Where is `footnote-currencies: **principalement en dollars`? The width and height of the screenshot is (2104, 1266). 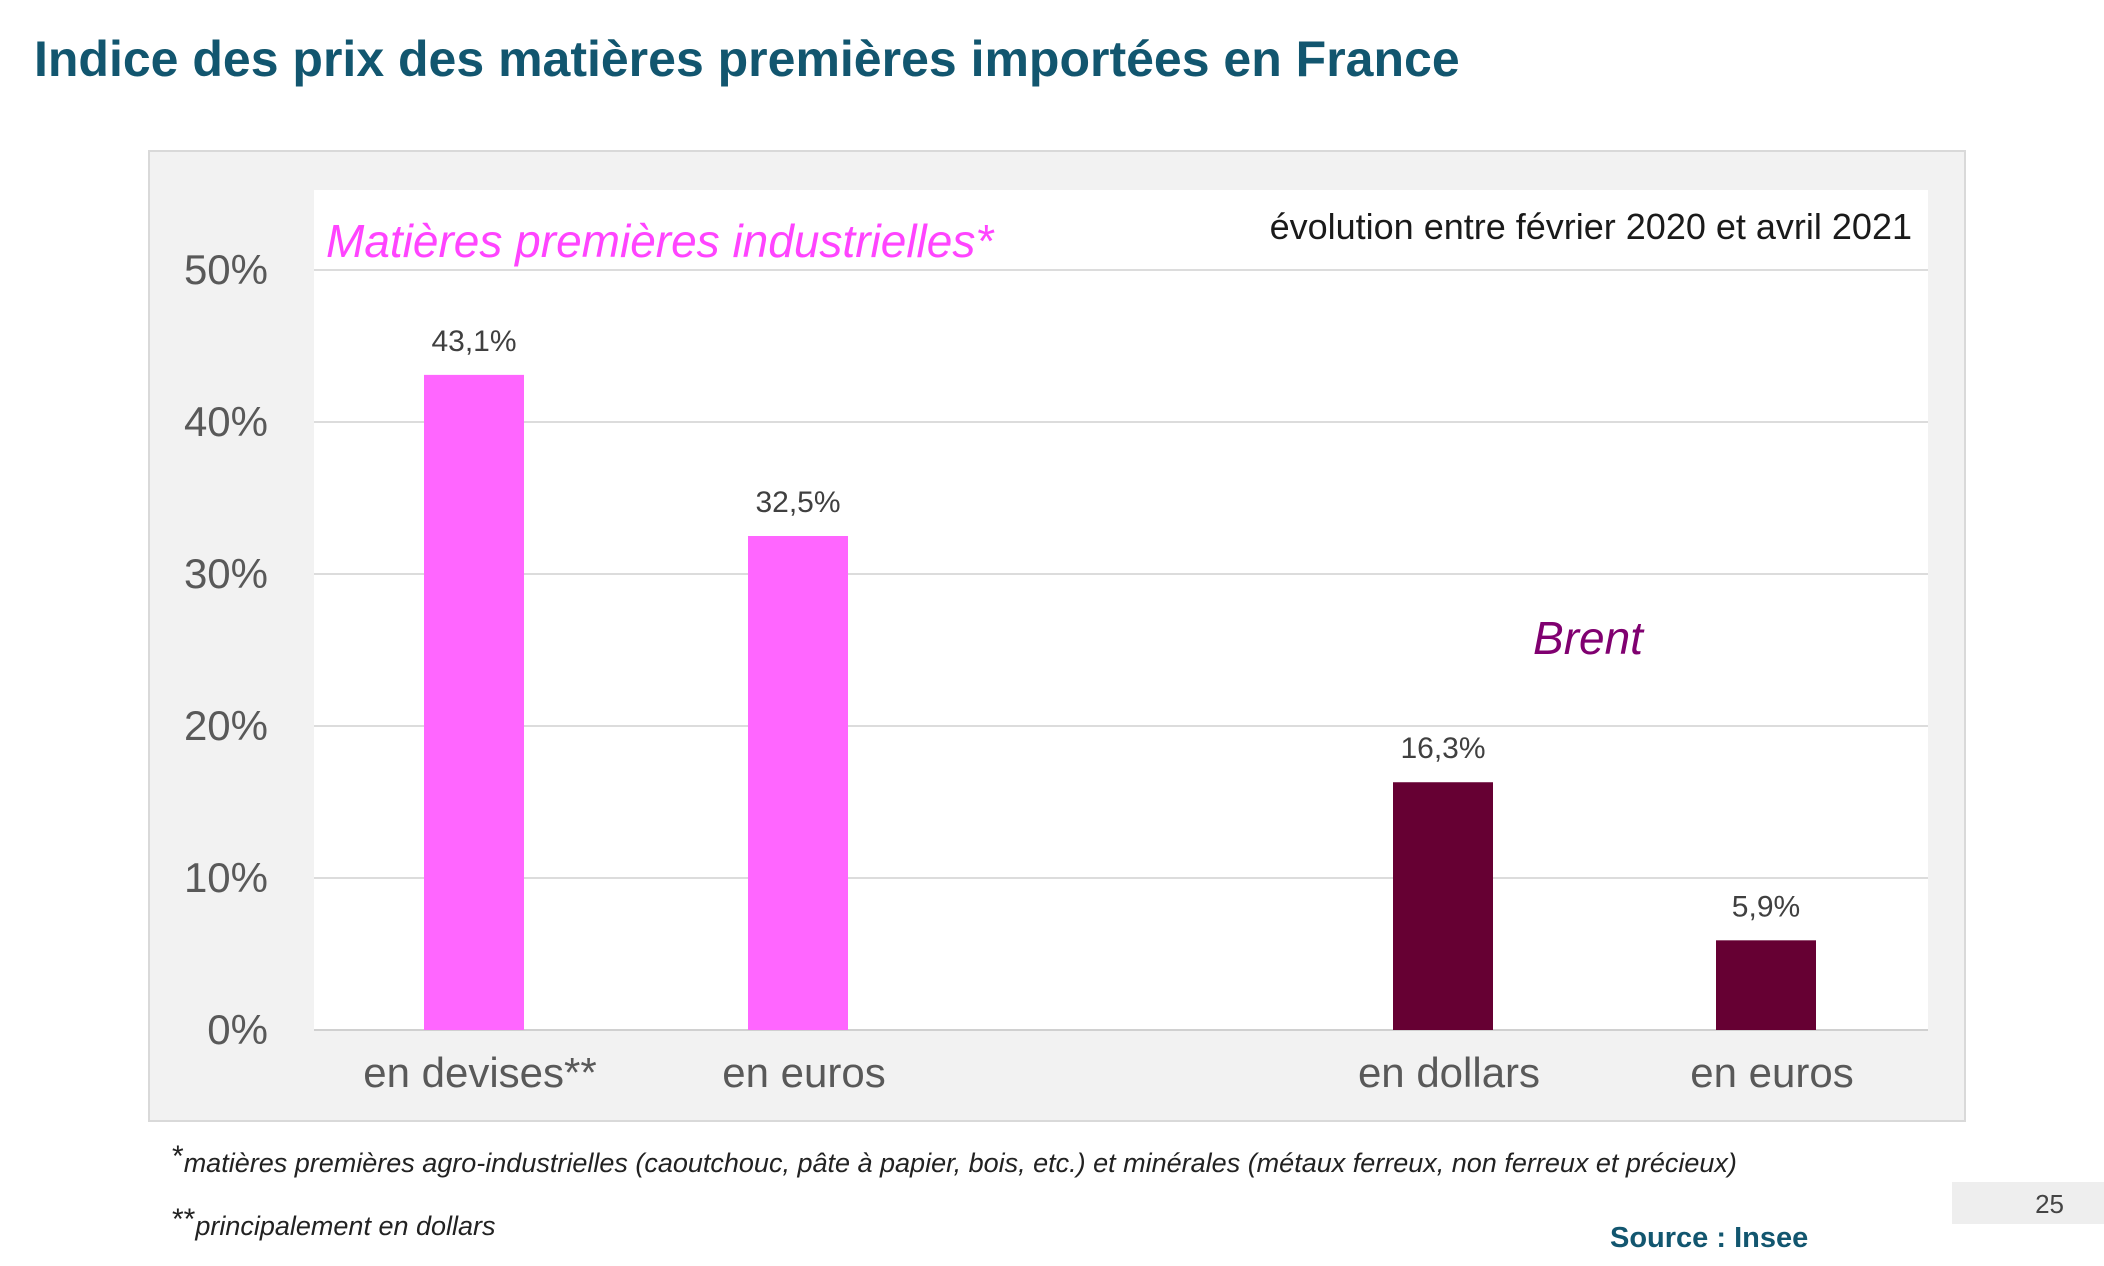
footnote-currencies: **principalement en dollars is located at coordinates (334, 1222).